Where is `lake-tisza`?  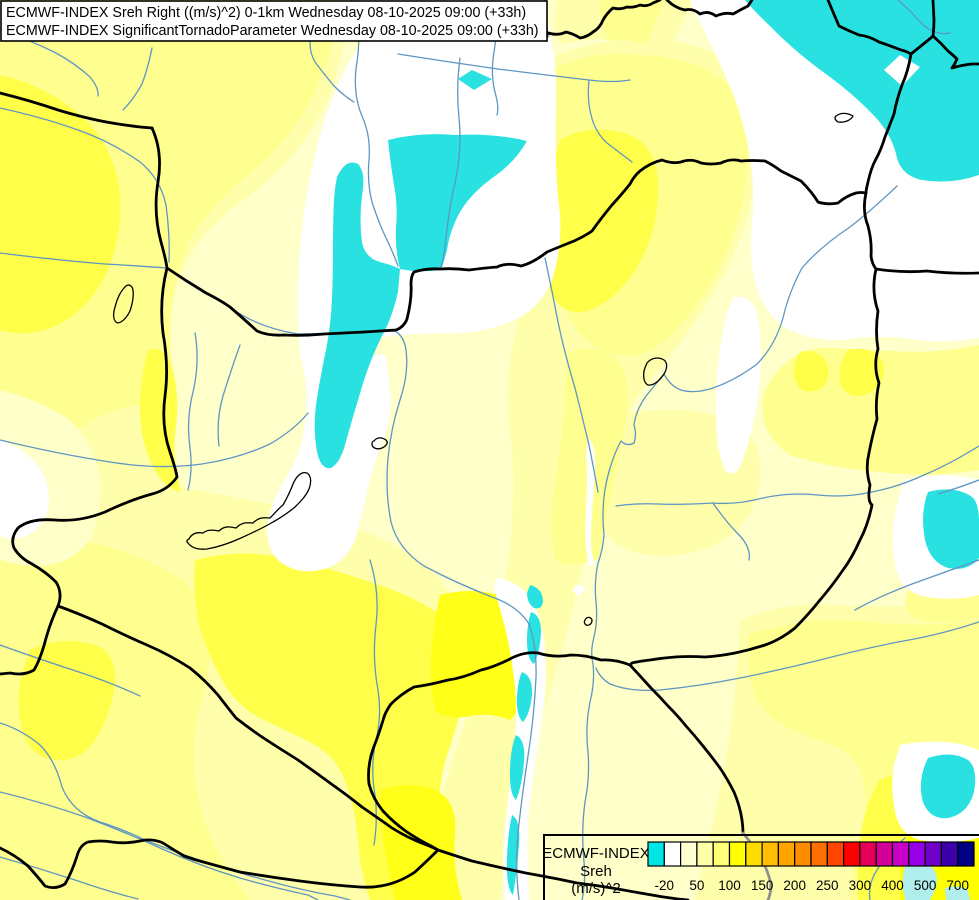 lake-tisza is located at coordinates (655, 371).